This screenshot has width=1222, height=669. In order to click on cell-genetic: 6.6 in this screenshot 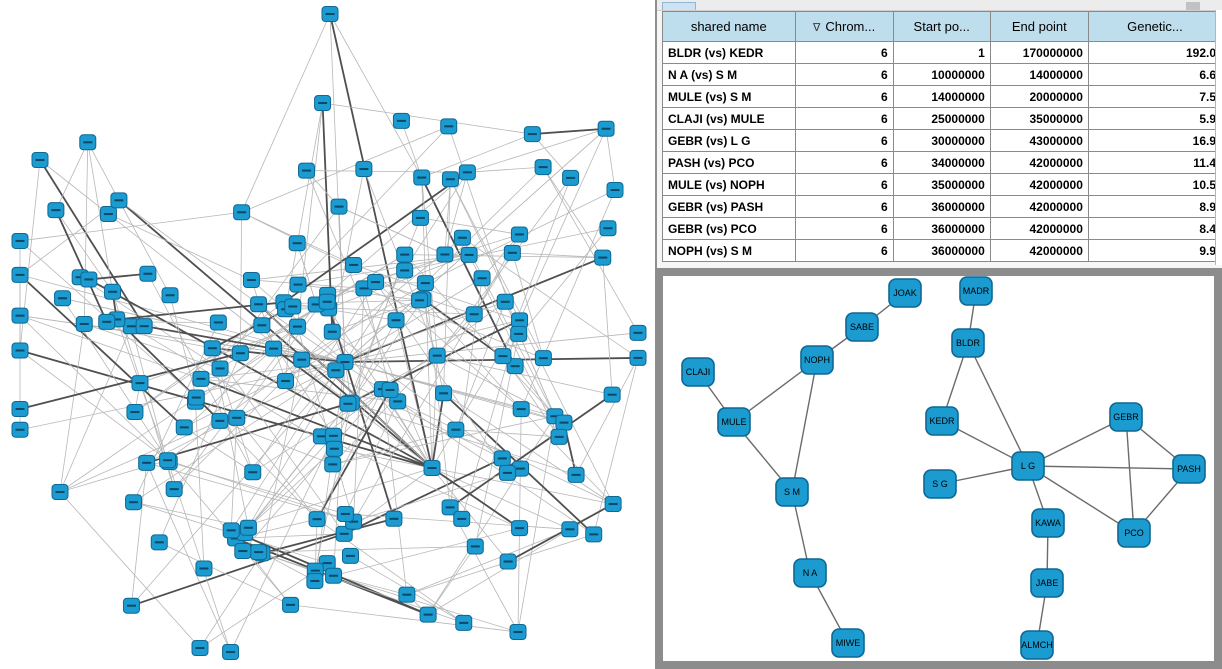, I will do `click(1154, 74)`.